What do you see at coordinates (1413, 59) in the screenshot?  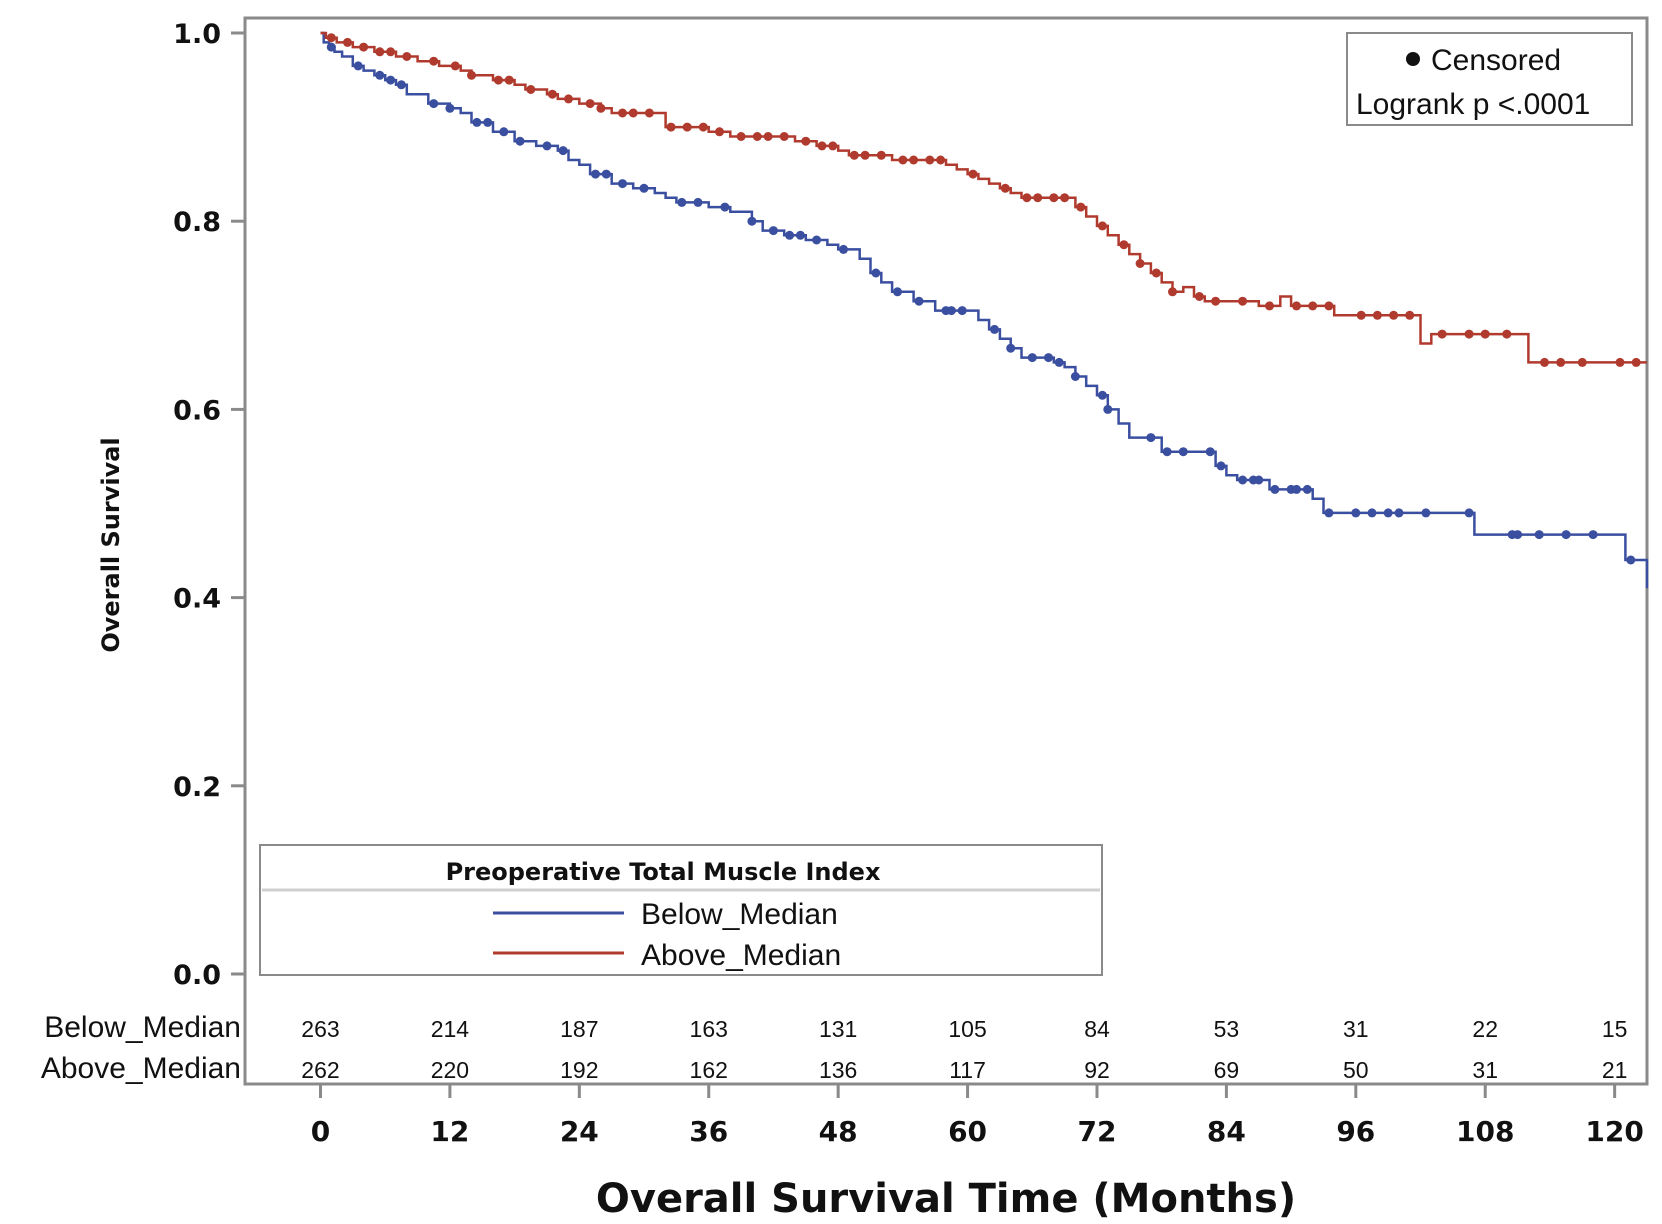 I see `censored-marker-icon` at bounding box center [1413, 59].